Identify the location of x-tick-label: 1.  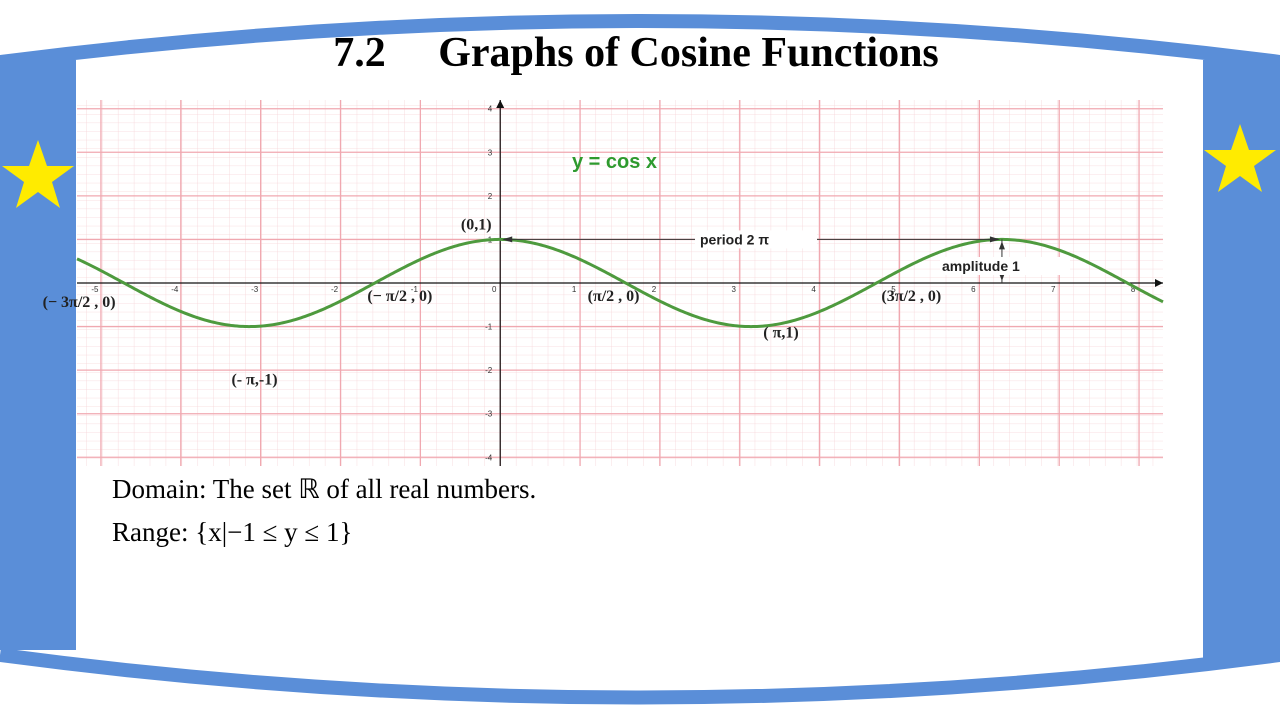
(574, 289).